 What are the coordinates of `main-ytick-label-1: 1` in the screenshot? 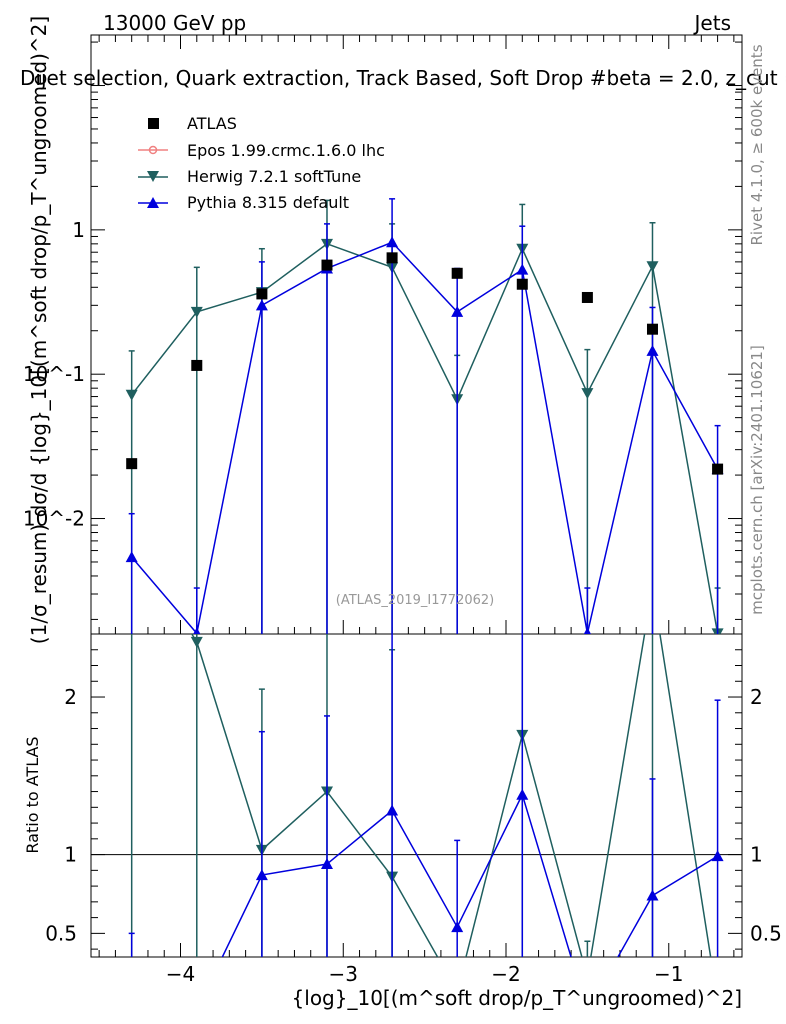 It's located at (78, 230).